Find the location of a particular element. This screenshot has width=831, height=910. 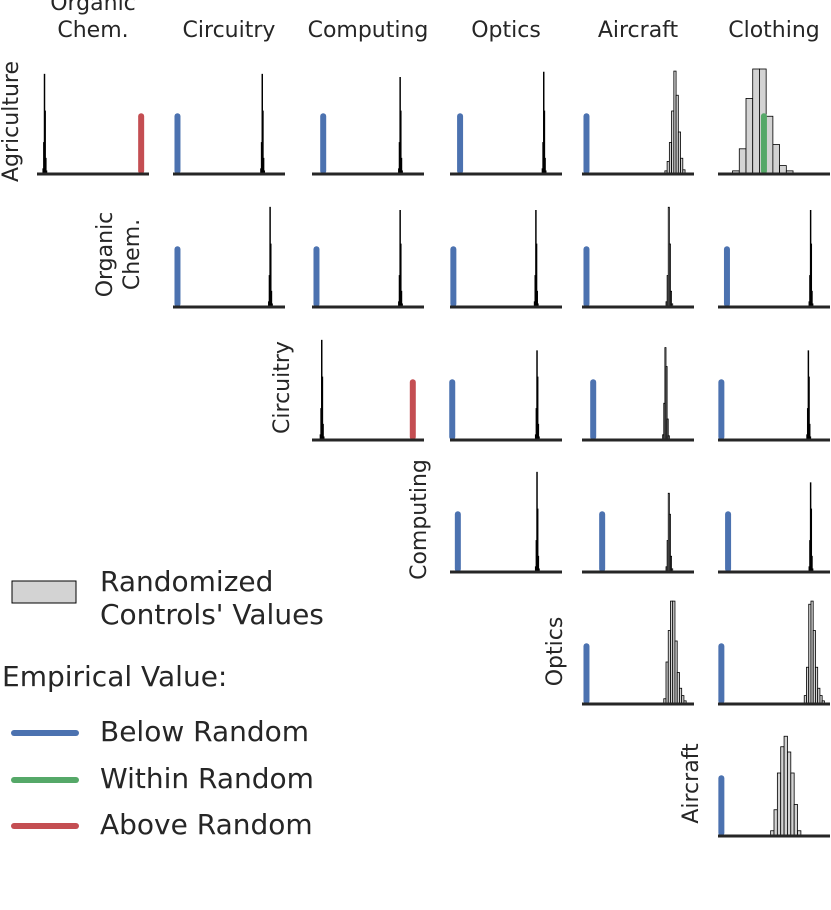

row-label: Optics is located at coordinates (555, 652).